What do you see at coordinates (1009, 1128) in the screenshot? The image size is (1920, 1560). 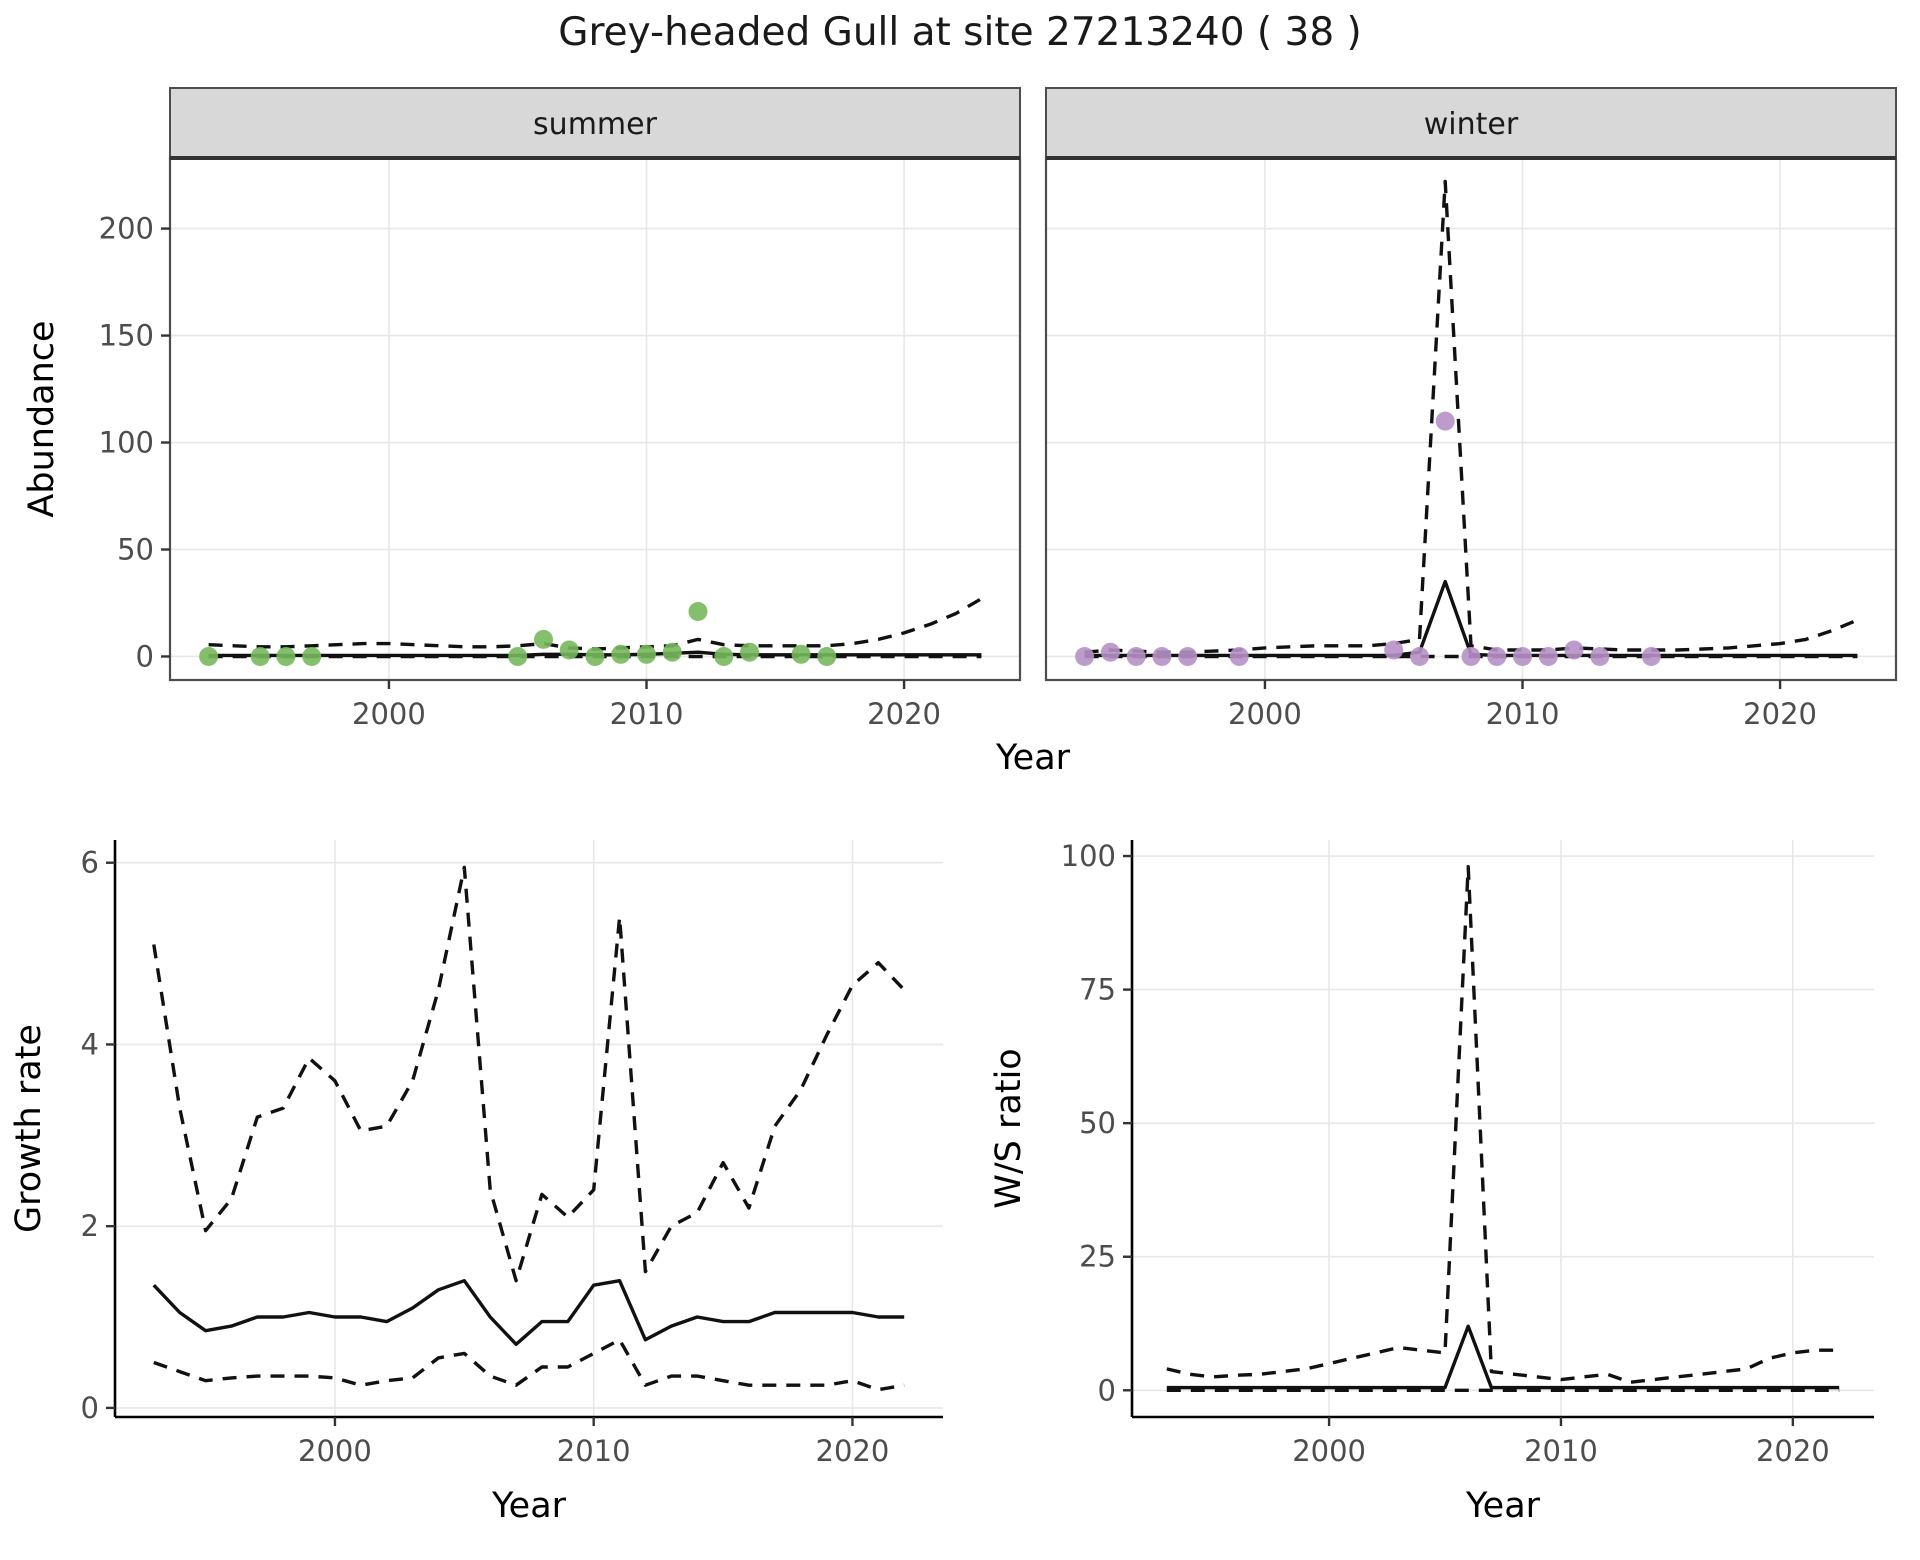 I see `svg-text: W/S ratio` at bounding box center [1009, 1128].